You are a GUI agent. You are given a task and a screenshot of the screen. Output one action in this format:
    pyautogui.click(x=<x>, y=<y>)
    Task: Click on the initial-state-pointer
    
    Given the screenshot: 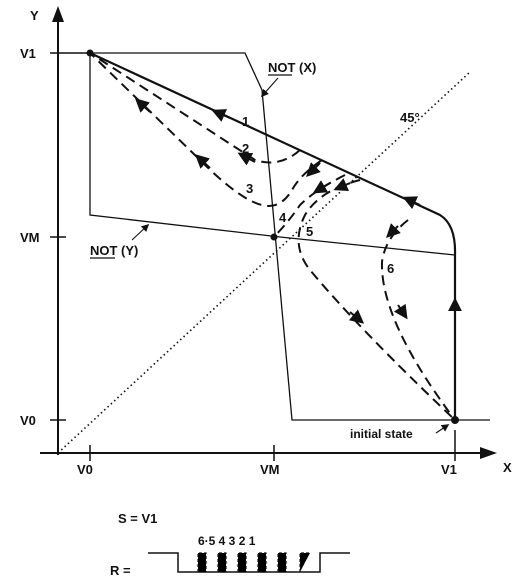 What is the action you would take?
    pyautogui.click(x=442, y=429)
    